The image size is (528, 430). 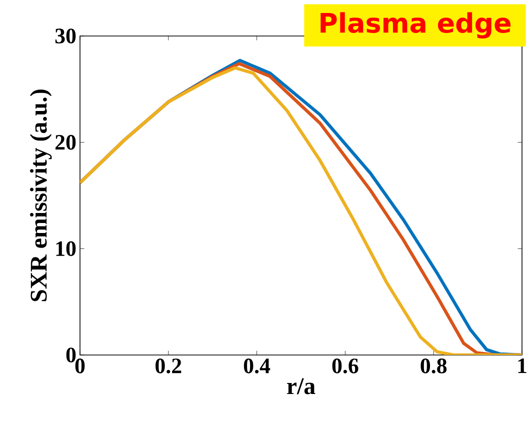 I want to click on y-tick-label: 30, so click(x=65, y=36).